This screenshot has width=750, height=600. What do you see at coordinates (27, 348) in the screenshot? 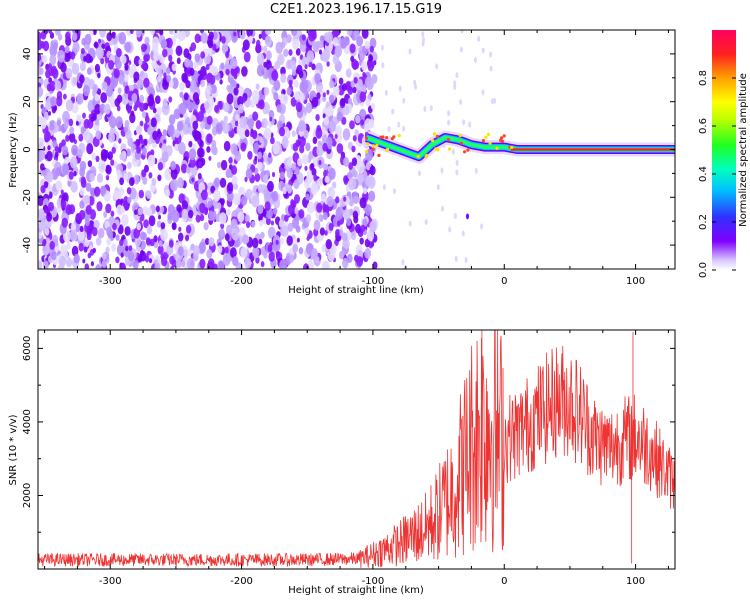
I see `snr-y-tick-label: 6000` at bounding box center [27, 348].